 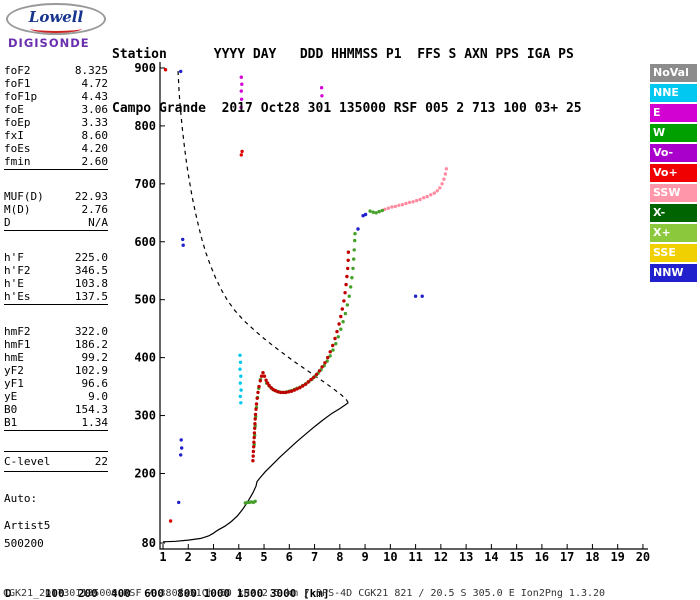 What do you see at coordinates (91, 344) in the screenshot?
I see `parameter-value: 186.2` at bounding box center [91, 344].